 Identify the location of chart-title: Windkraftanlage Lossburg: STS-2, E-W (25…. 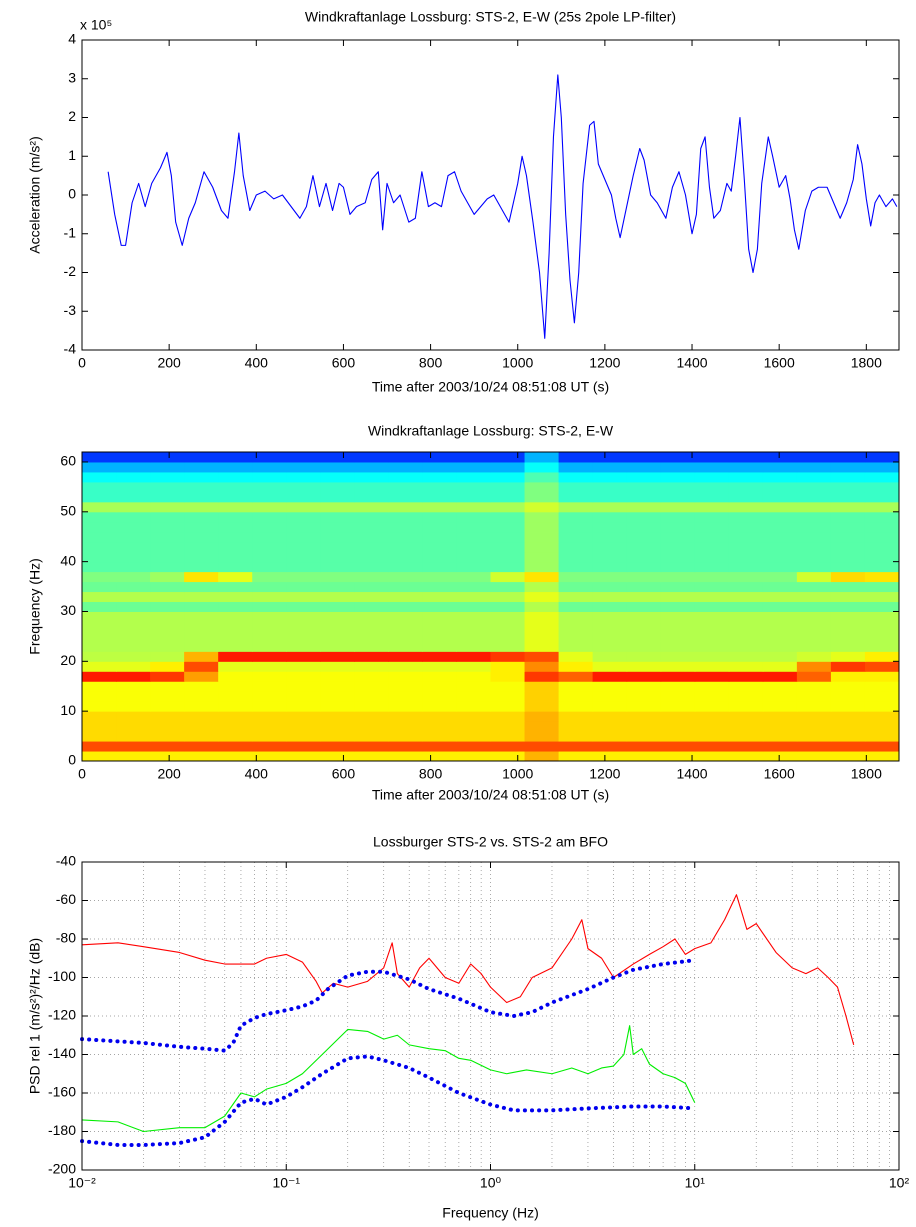
(490, 17).